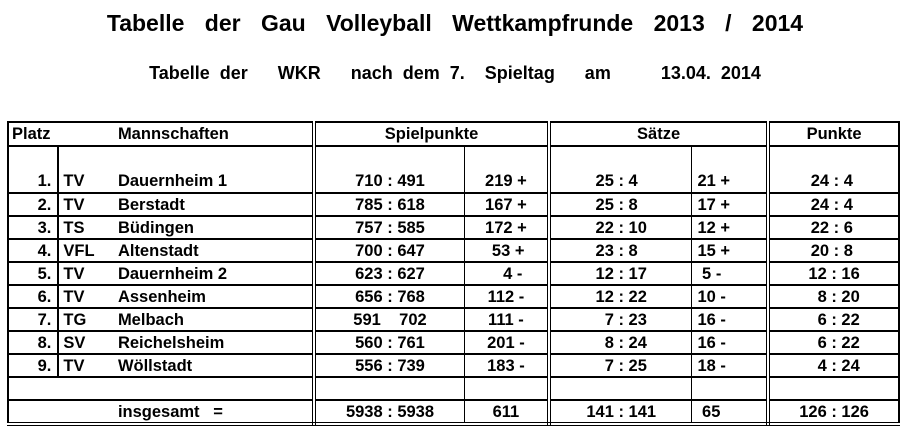 The image size is (900, 431). Describe the element at coordinates (34, 343) in the screenshot. I see `rank-cell: 8.` at that location.